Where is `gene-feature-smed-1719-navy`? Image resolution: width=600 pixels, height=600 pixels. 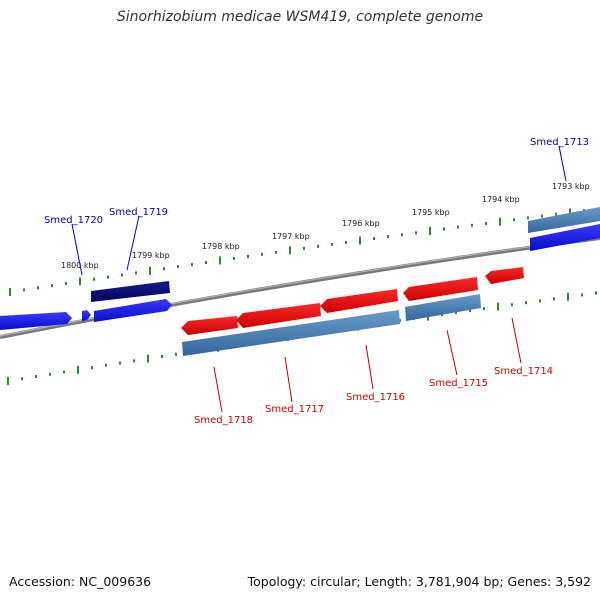
gene-feature-smed-1719-navy is located at coordinates (130, 291).